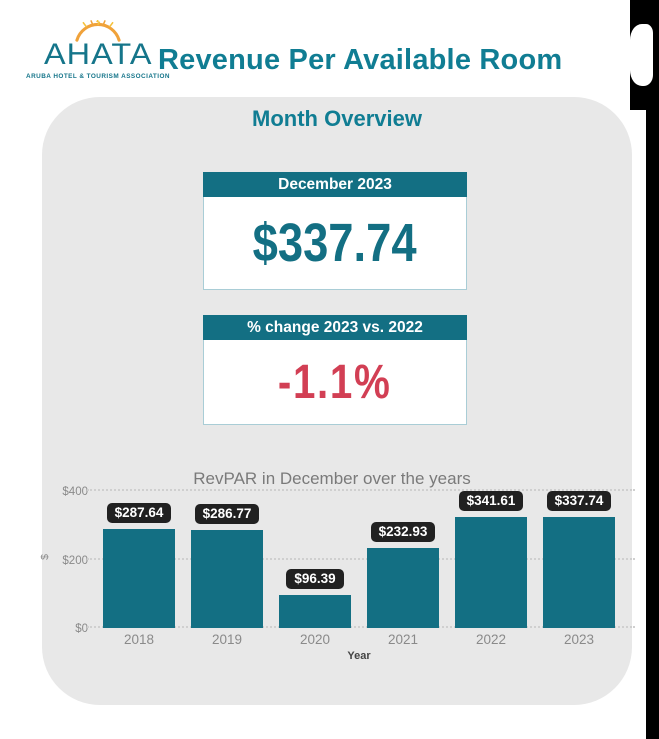 Image resolution: width=659 pixels, height=739 pixels. Describe the element at coordinates (491, 501) in the screenshot. I see `bar-value-label-2022: $341.61` at that location.